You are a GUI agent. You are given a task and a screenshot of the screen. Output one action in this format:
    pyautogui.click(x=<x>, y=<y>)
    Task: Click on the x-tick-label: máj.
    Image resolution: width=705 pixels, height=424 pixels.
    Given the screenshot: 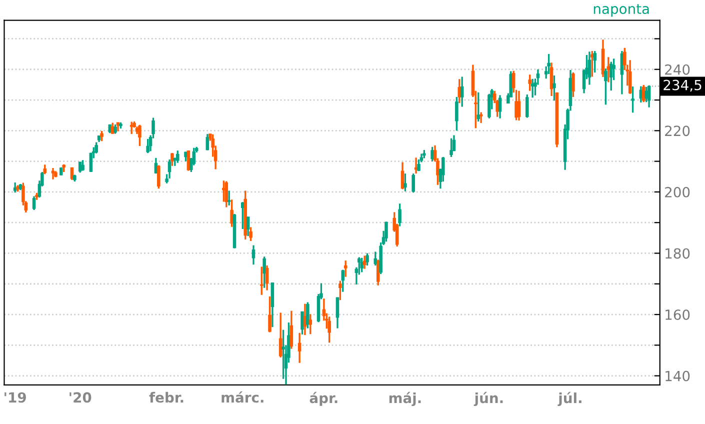 What is the action you would take?
    pyautogui.click(x=405, y=399)
    